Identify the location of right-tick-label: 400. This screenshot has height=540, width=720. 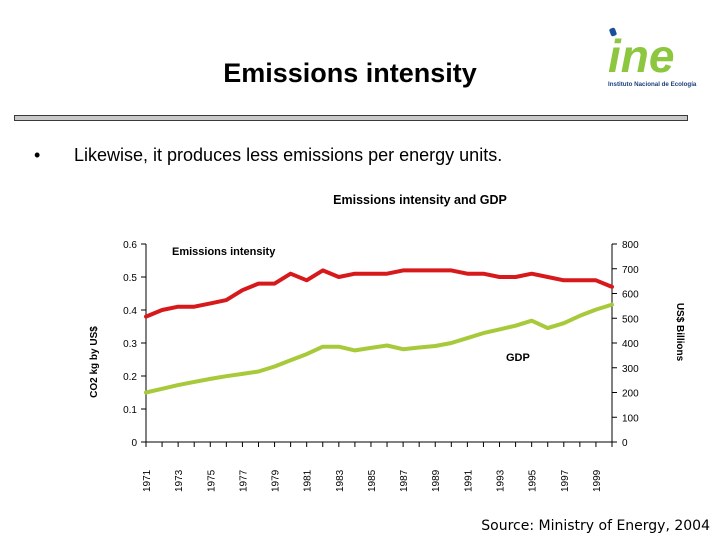
(630, 344).